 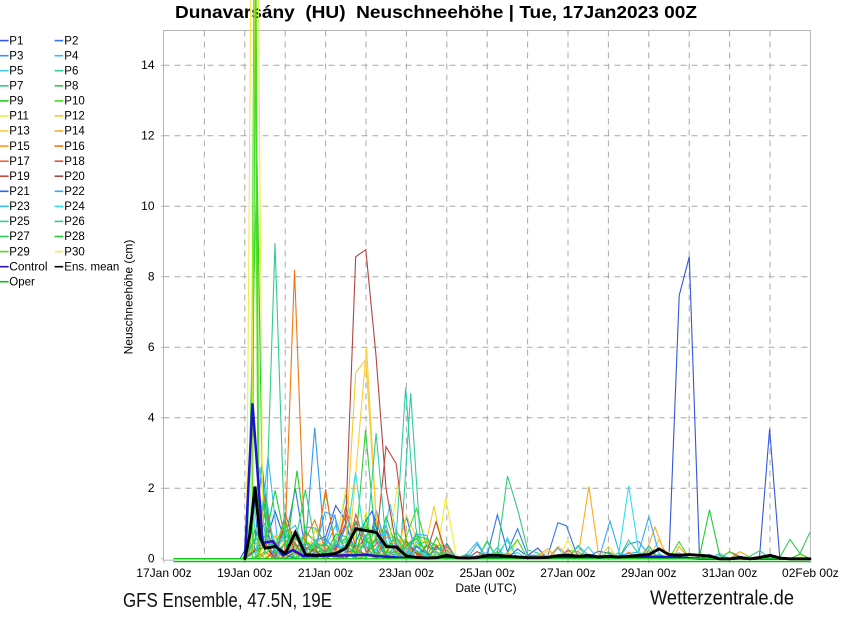 What do you see at coordinates (648, 573) in the screenshot?
I see `svg-text: 29Jan 00z` at bounding box center [648, 573].